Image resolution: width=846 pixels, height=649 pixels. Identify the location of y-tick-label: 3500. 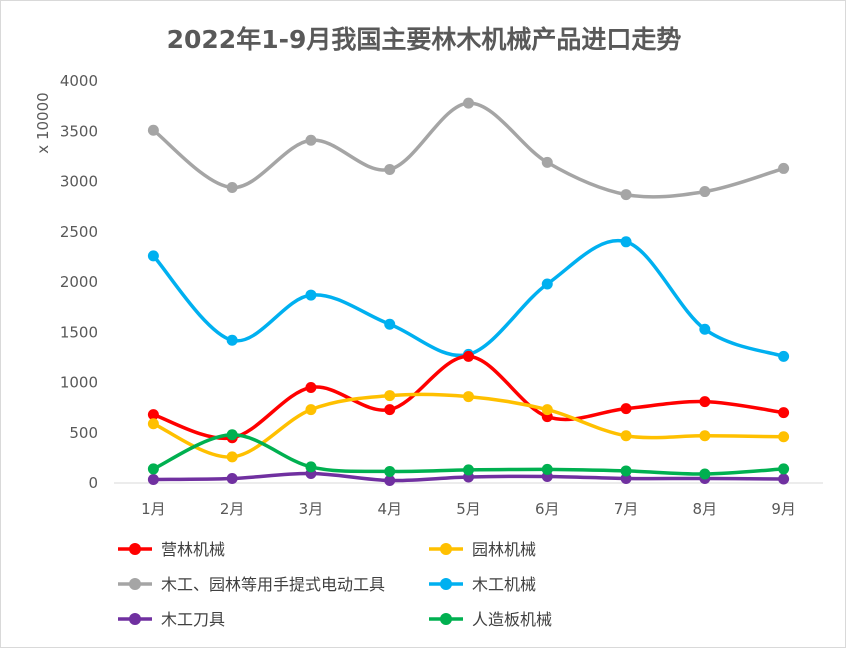
(79, 131).